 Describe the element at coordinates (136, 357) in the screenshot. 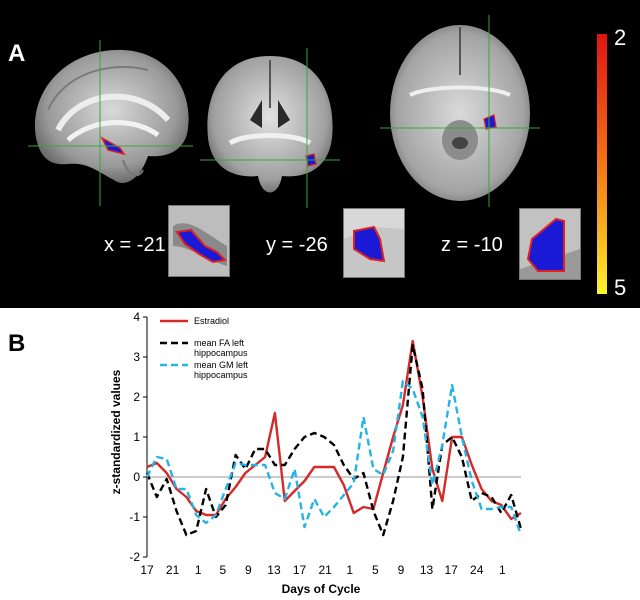

I see `y-tick-label: 3` at that location.